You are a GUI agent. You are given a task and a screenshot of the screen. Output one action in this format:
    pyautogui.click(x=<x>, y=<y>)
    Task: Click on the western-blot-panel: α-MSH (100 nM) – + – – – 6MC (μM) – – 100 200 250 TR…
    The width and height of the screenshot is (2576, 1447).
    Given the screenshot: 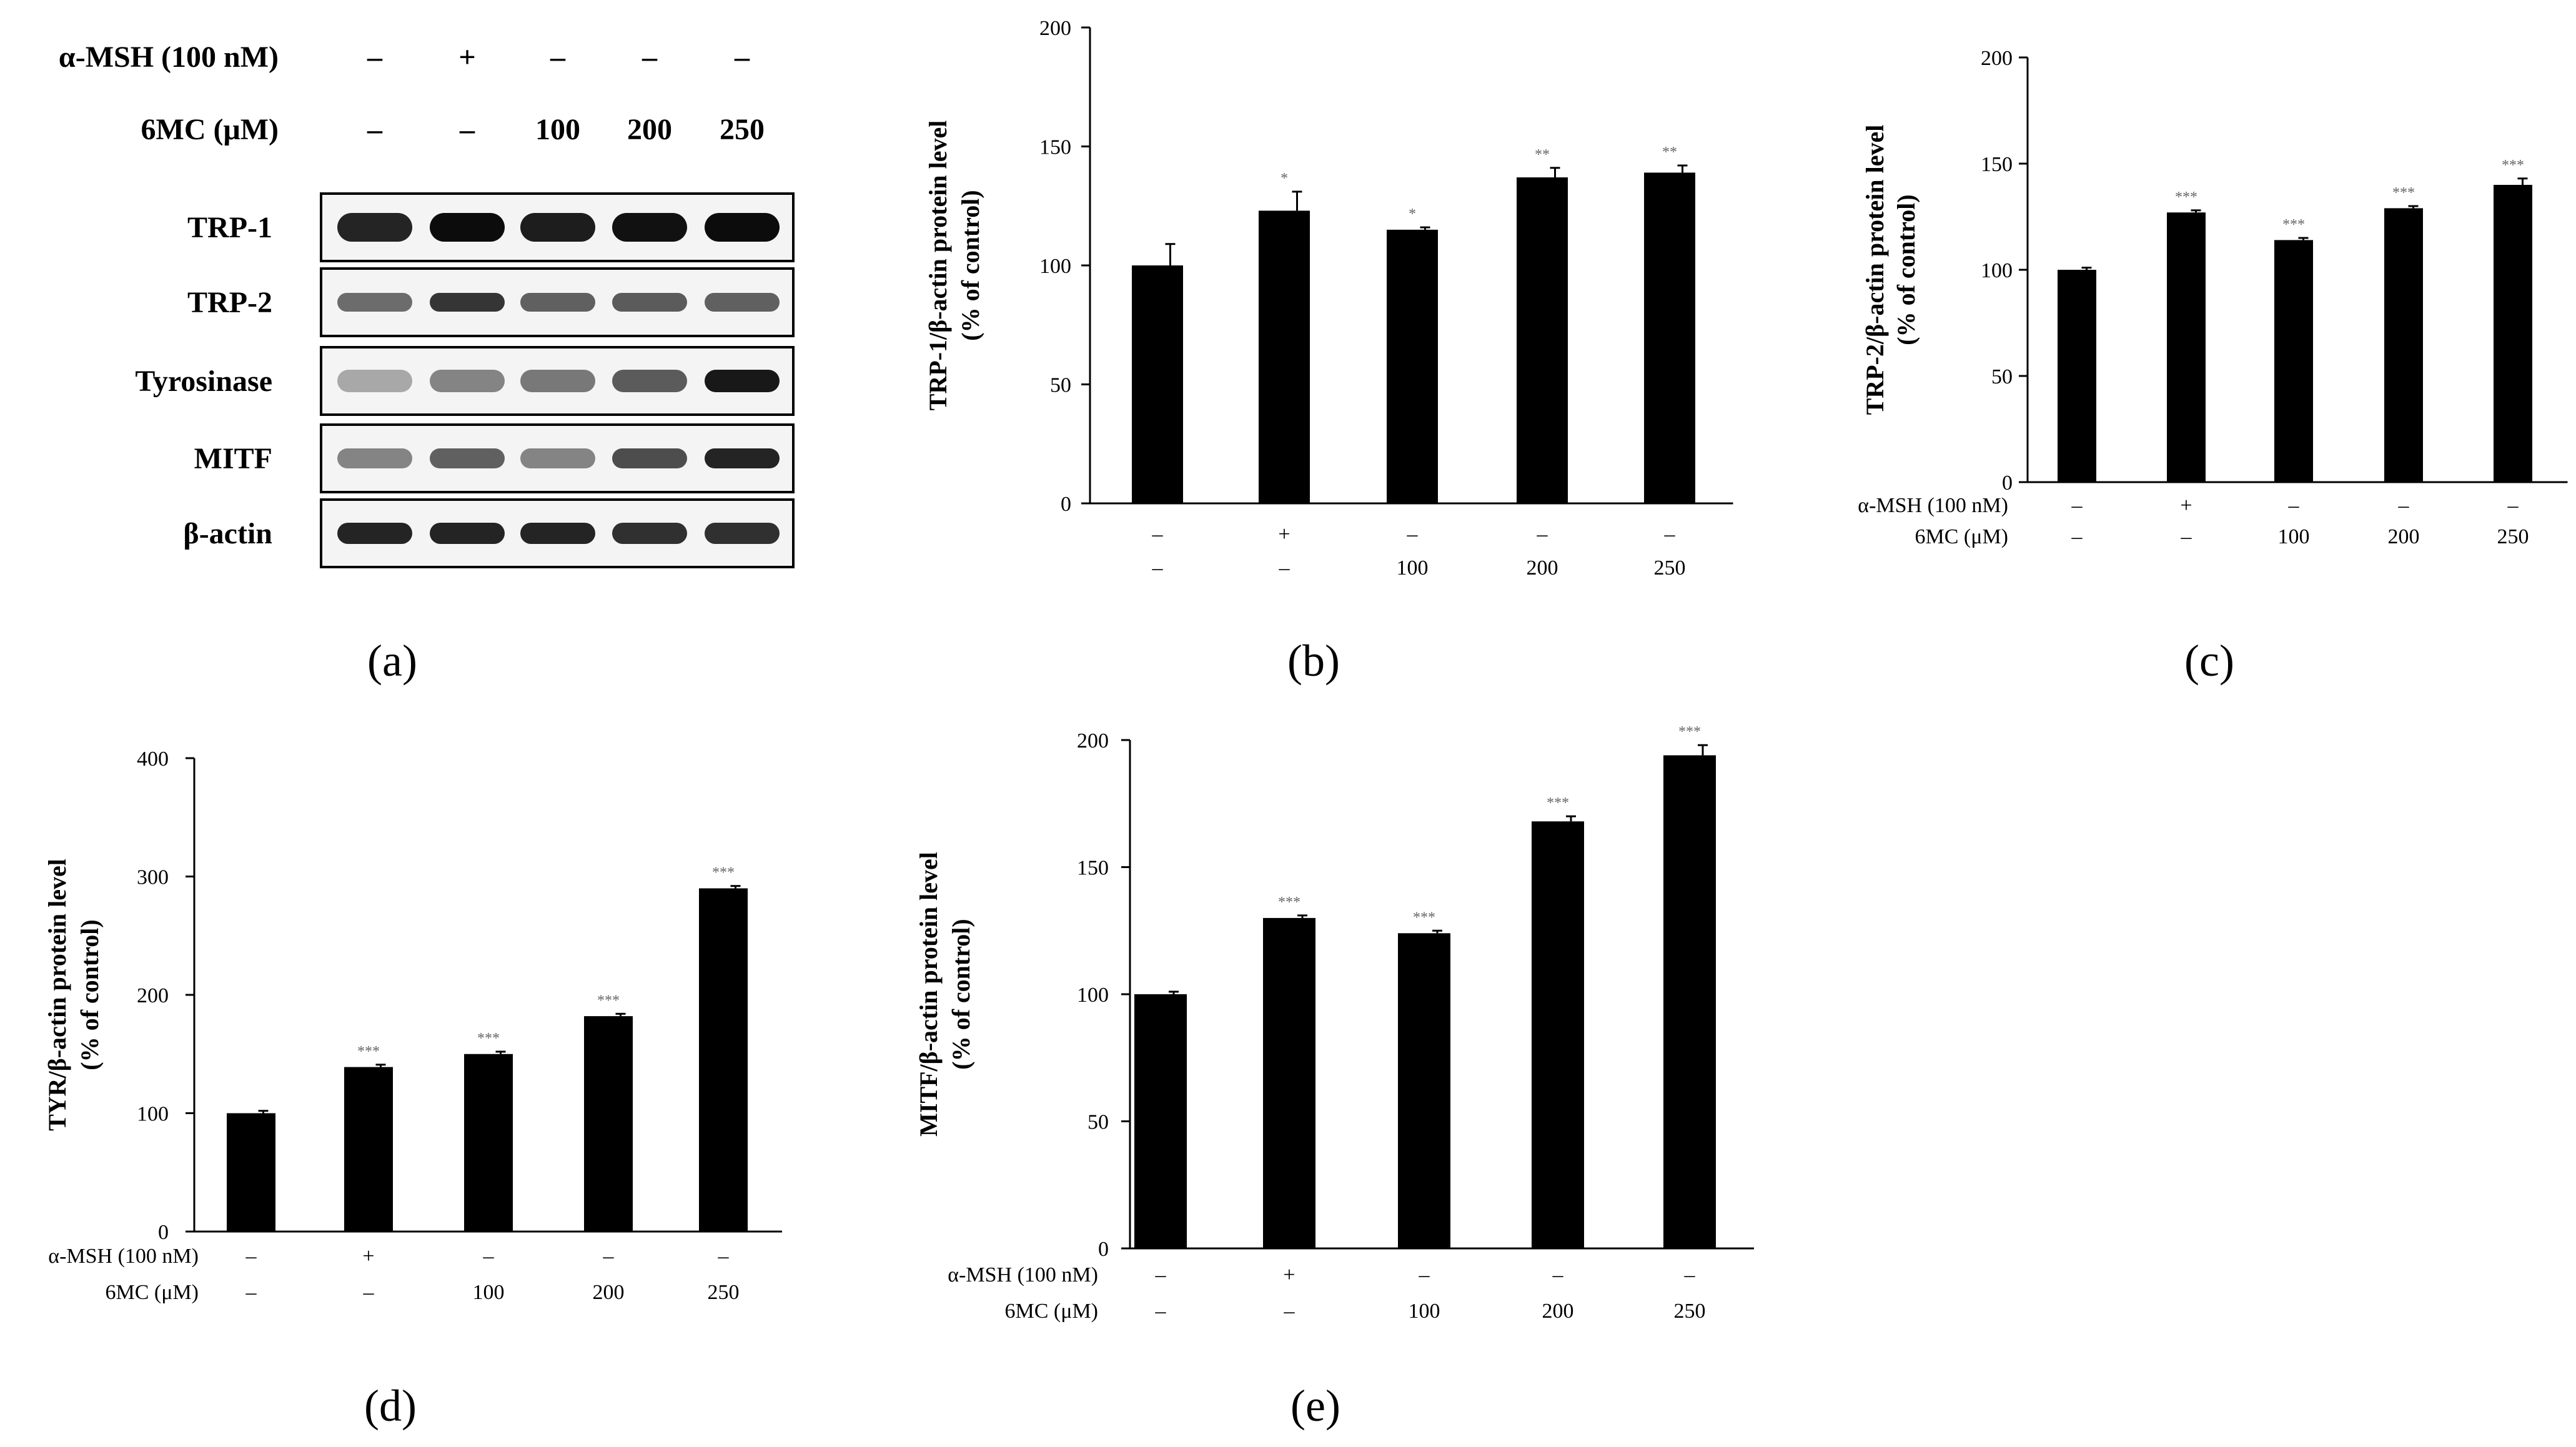 What is the action you would take?
    pyautogui.click(x=427, y=304)
    